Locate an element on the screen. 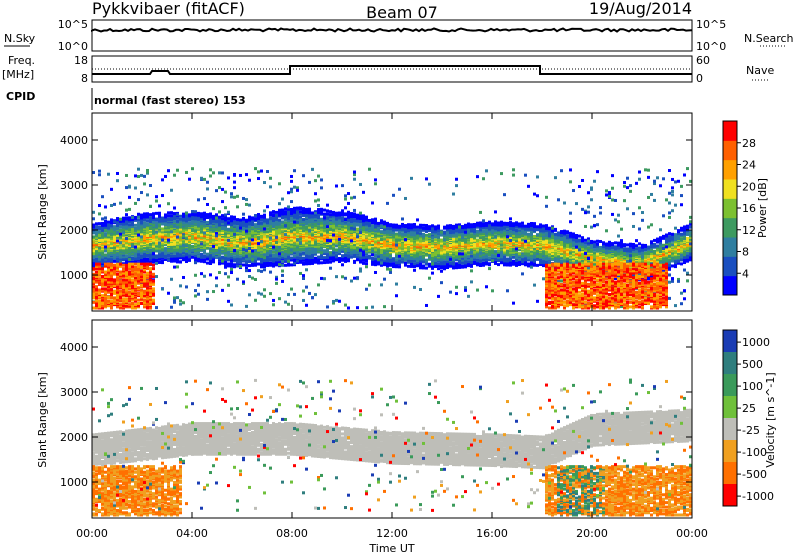  beam-title: Beam 07 is located at coordinates (402, 12).